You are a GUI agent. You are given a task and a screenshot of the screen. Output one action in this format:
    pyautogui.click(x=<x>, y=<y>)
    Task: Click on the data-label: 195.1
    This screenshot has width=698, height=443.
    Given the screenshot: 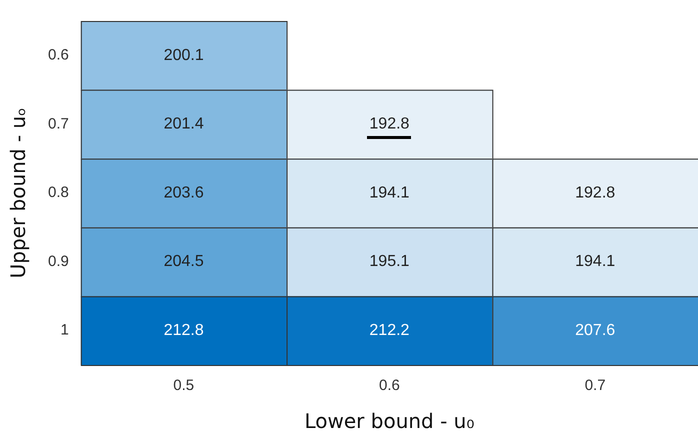 What is the action you would take?
    pyautogui.click(x=389, y=261)
    